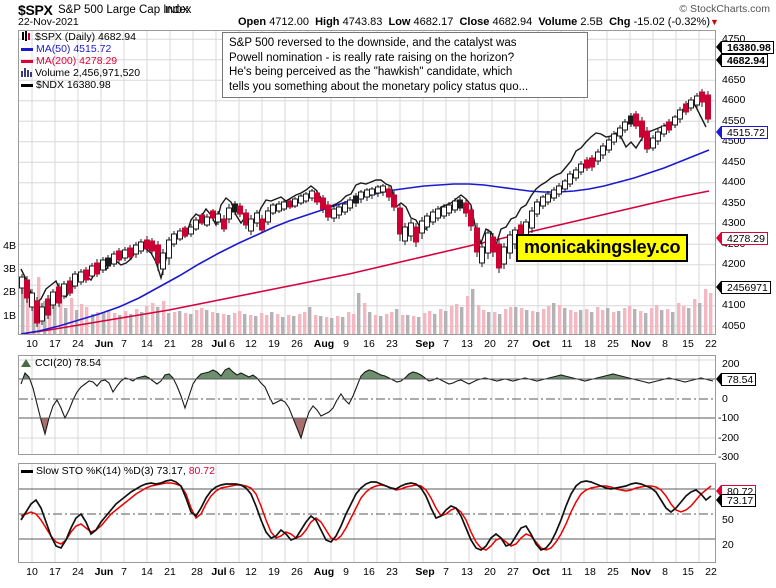 The height and width of the screenshot is (588, 776). I want to click on legend-label-volume: Volume 2,456,971,520, so click(88, 73).